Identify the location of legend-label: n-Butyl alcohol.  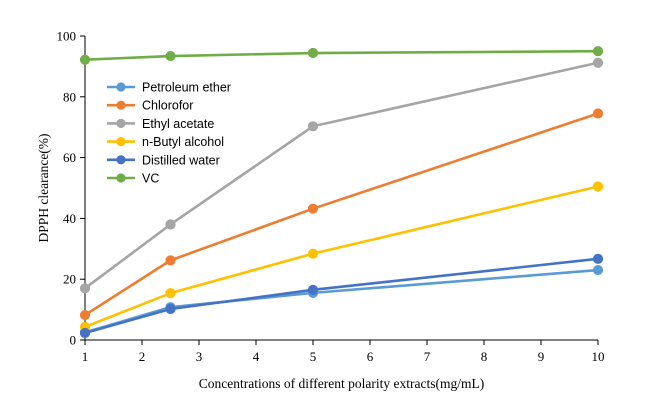
(183, 142).